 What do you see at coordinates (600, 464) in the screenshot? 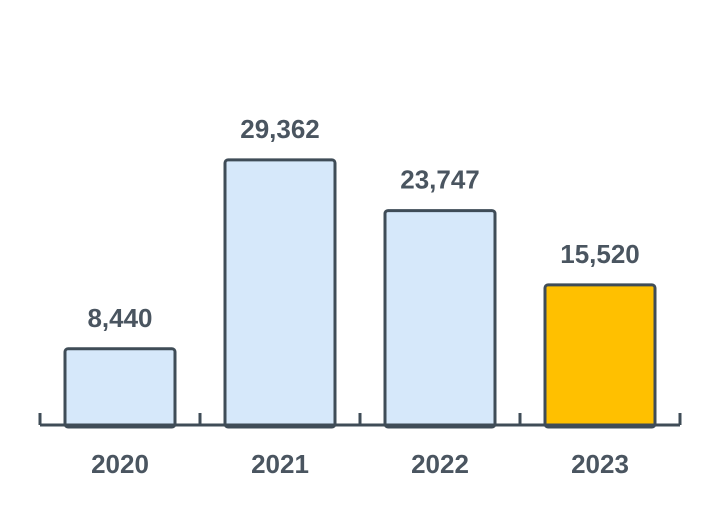
I see `tick-label-2023: 2023` at bounding box center [600, 464].